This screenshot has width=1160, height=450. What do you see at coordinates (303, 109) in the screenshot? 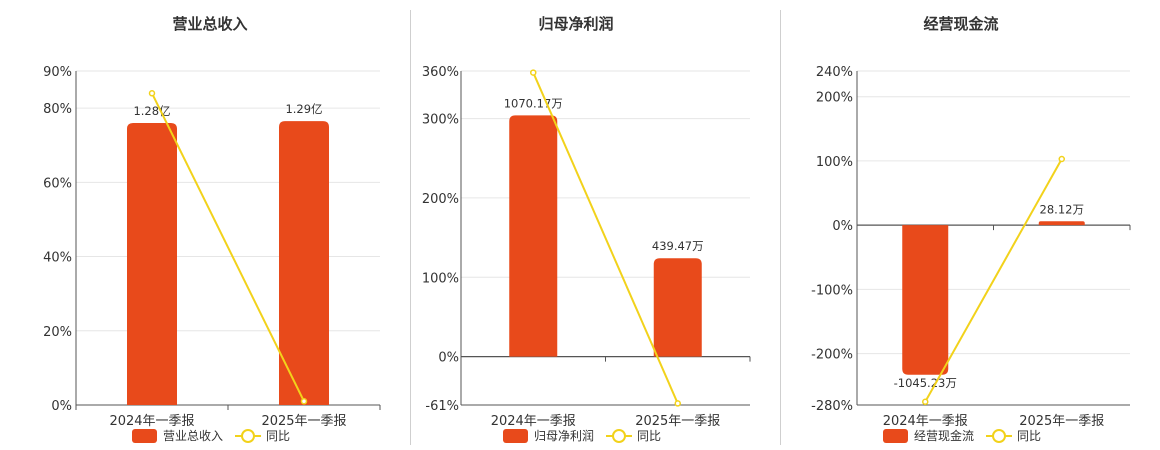
I see `bar-data-label: 1.29亿` at bounding box center [303, 109].